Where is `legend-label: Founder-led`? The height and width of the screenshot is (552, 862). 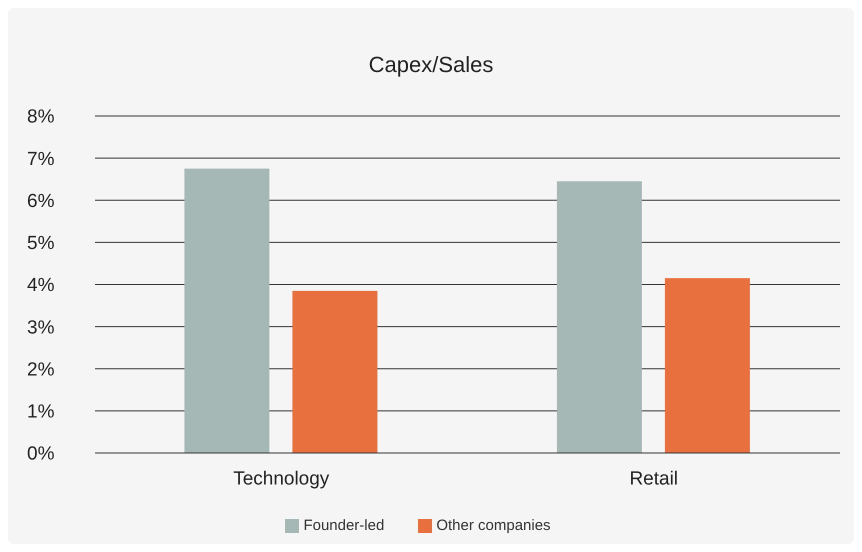 legend-label: Founder-led is located at coordinates (343, 525).